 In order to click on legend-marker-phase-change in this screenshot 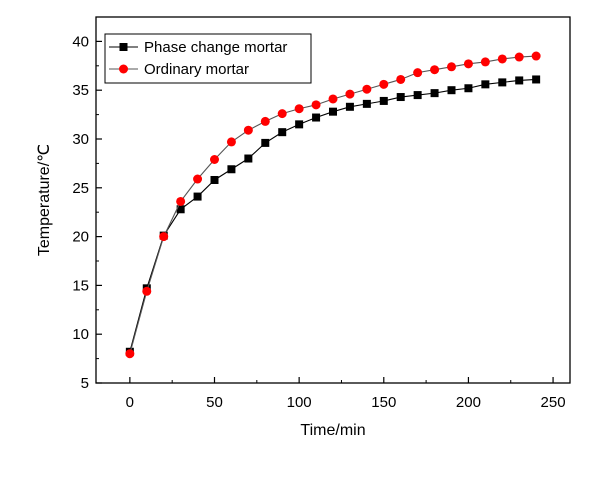, I will do `click(123, 47)`.